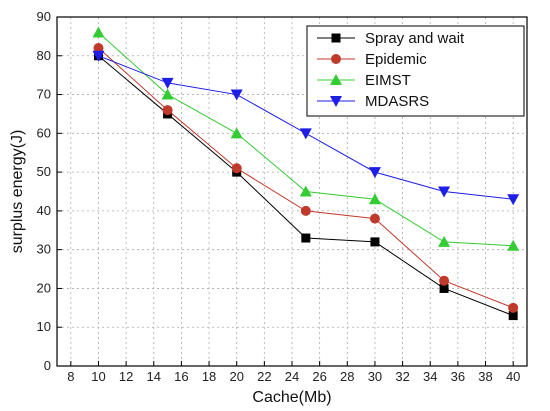  What do you see at coordinates (375, 376) in the screenshot?
I see `x-tick-label: 30` at bounding box center [375, 376].